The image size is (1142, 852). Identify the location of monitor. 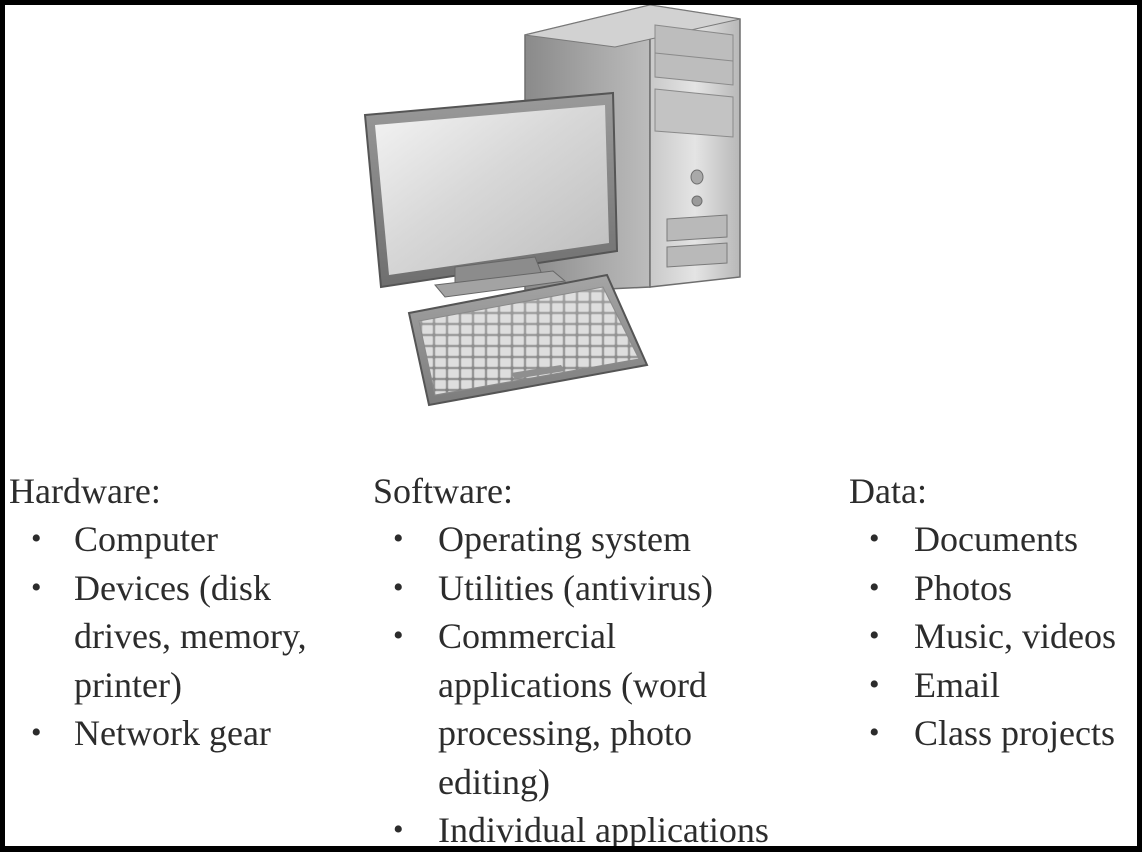
(491, 194).